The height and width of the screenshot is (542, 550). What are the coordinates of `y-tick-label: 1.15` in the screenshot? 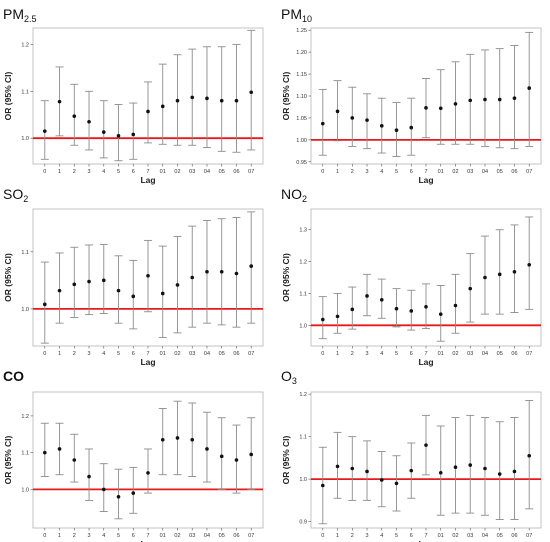 It's located at (301, 75).